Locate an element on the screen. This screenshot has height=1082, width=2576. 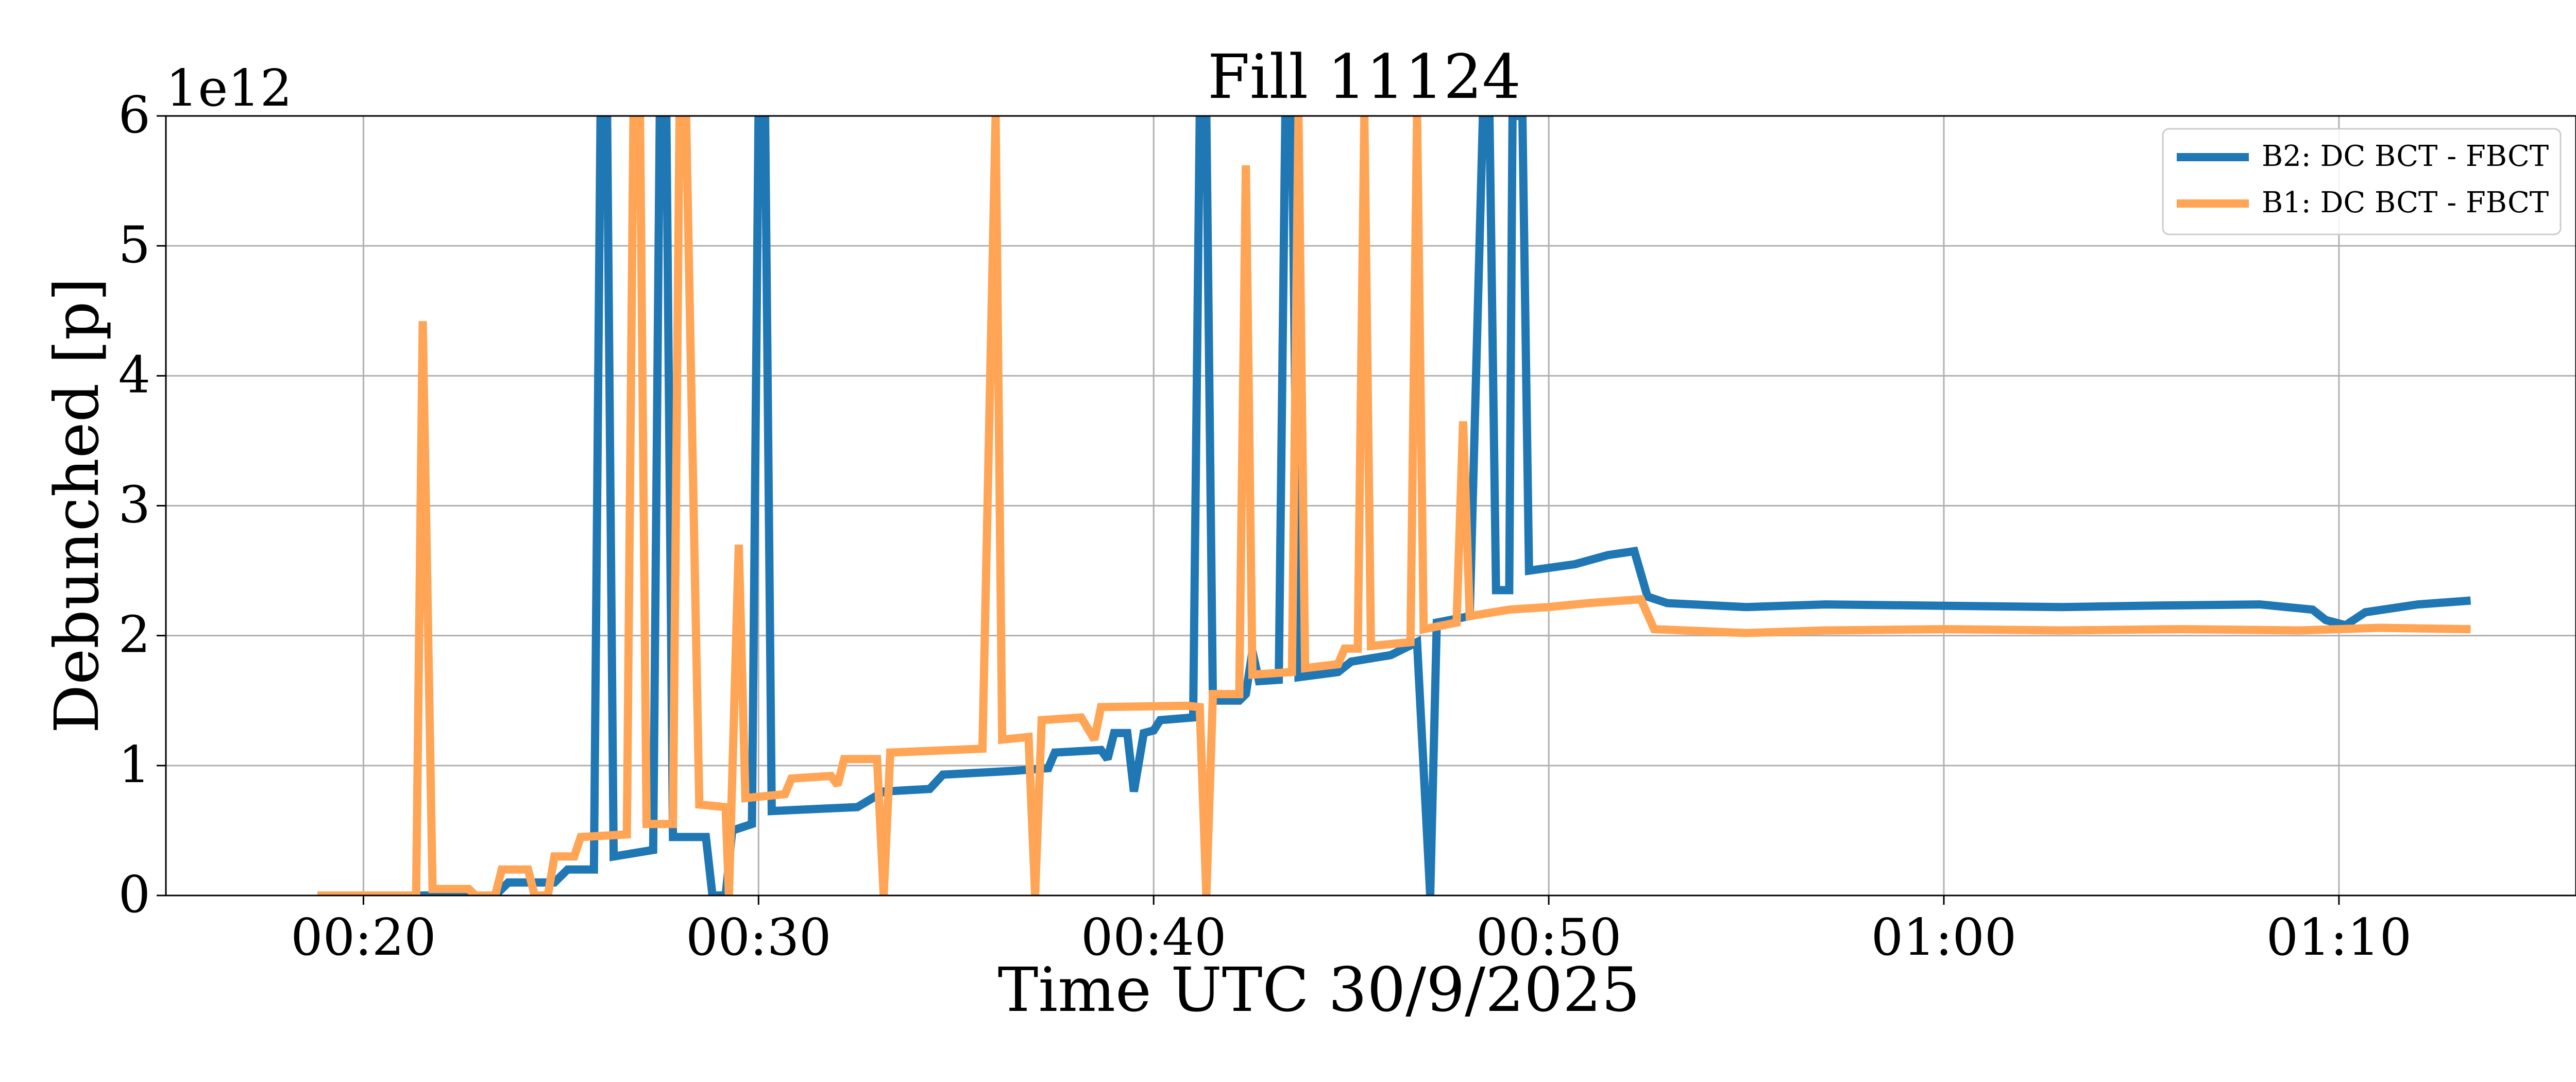
y-tick-labels: 0 1 2 3 4 5 6 is located at coordinates (134, 505).